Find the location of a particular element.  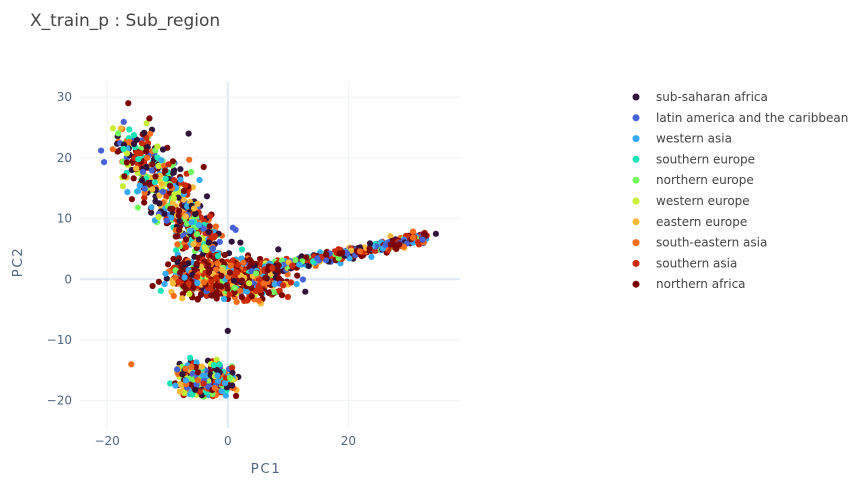

legend-item: northern africa is located at coordinates (689, 284).